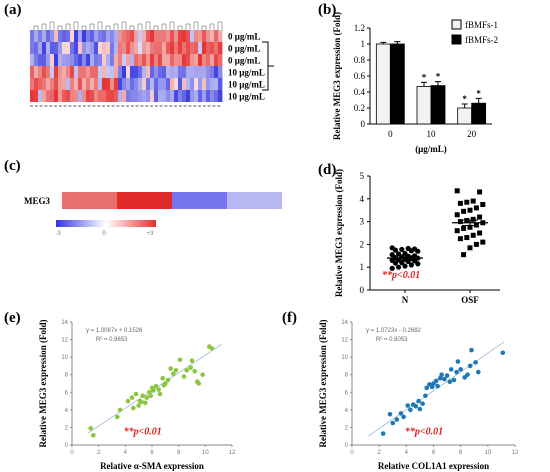  I want to click on error-bar, so click(424, 84).